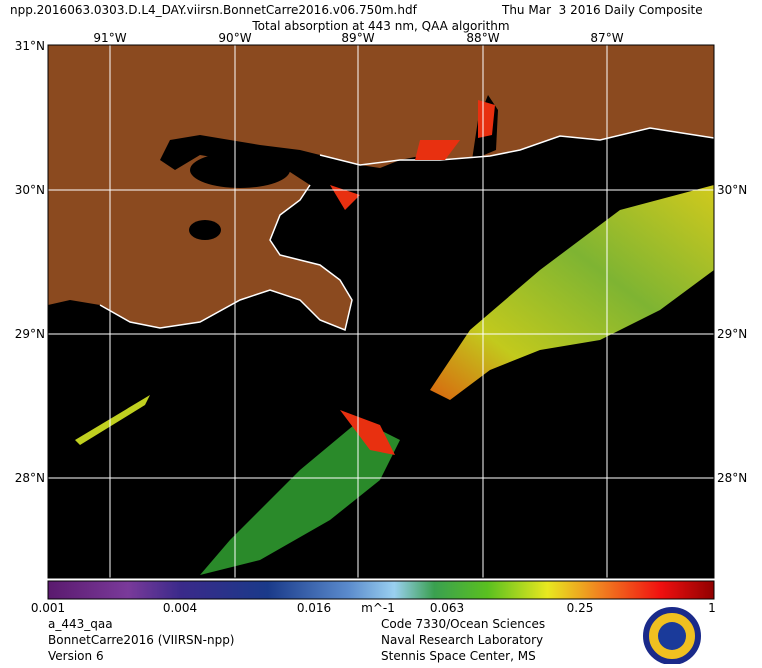 This screenshot has width=762, height=668. I want to click on colorbar-tick-label: 0.25, so click(580, 608).